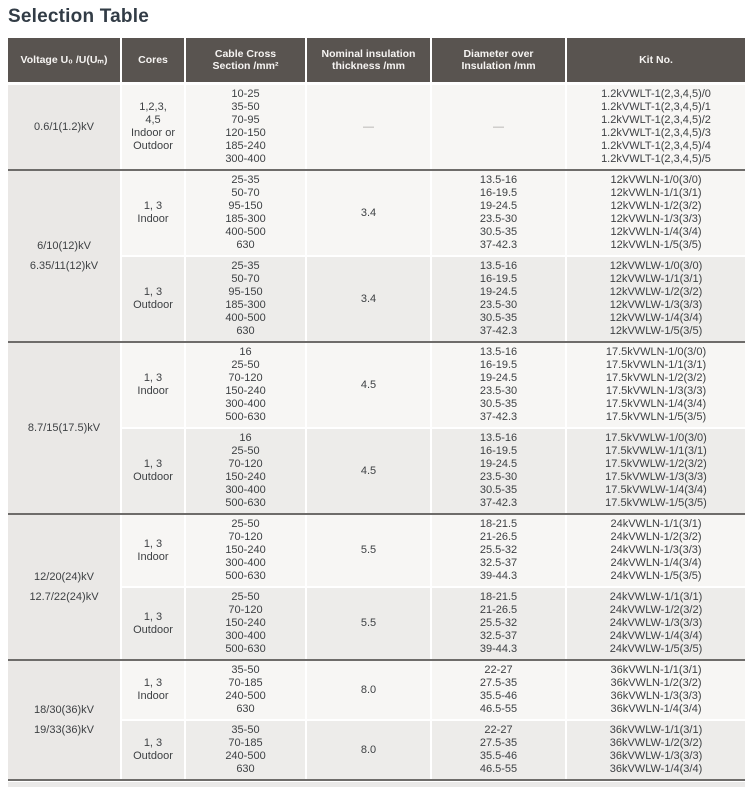  Describe the element at coordinates (245, 352) in the screenshot. I see `cell-line: 16` at that location.